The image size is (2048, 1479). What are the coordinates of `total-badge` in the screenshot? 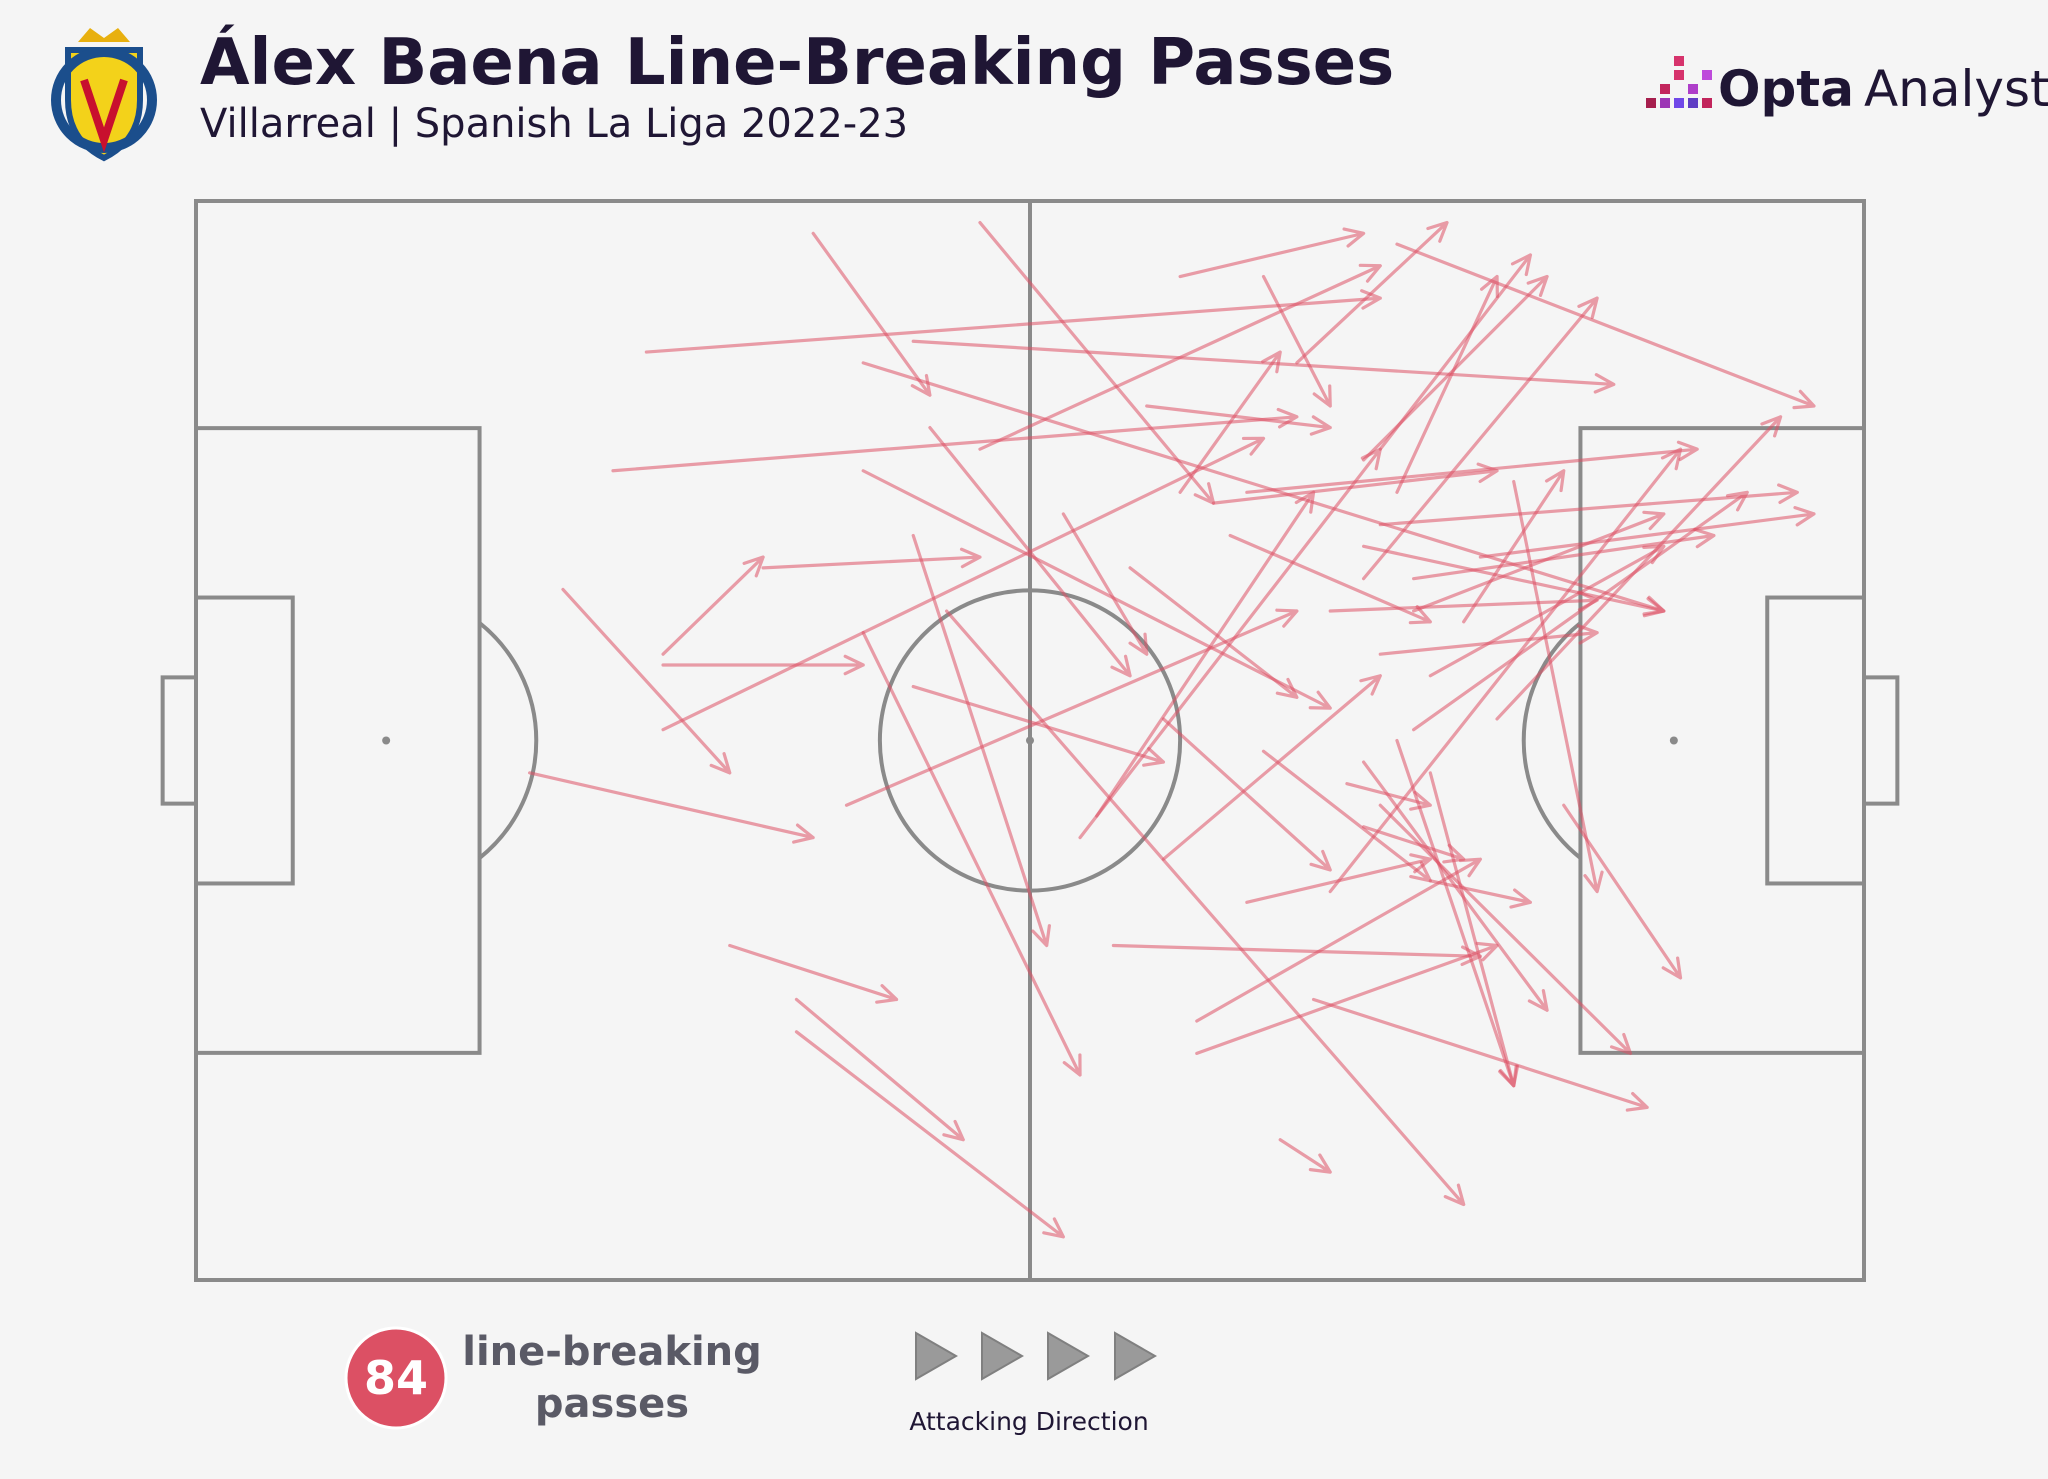 It's located at (396, 1378).